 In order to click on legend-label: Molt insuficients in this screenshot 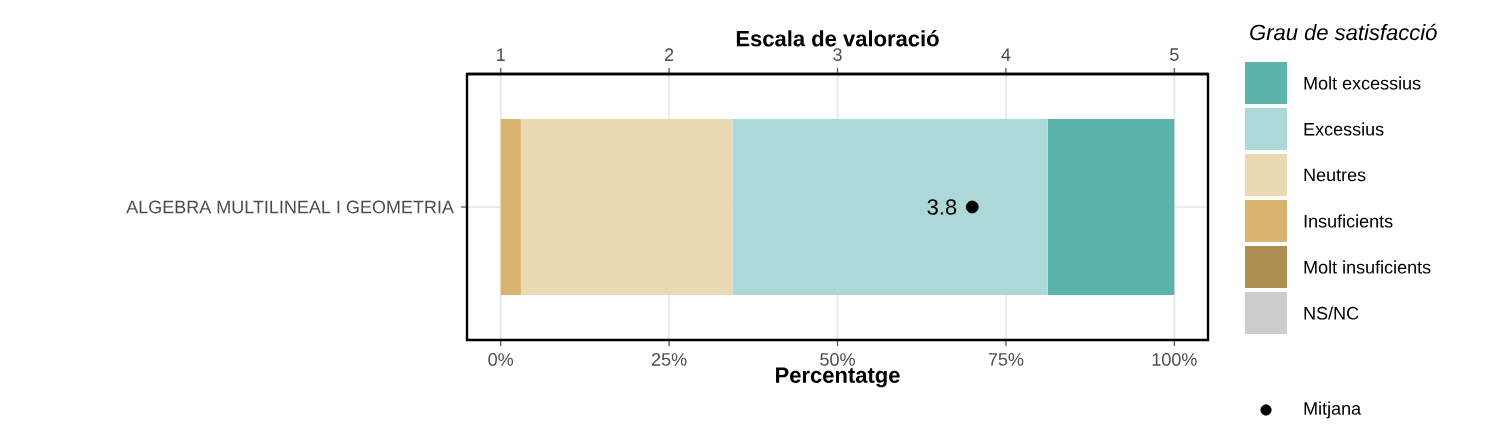, I will do `click(1367, 267)`.